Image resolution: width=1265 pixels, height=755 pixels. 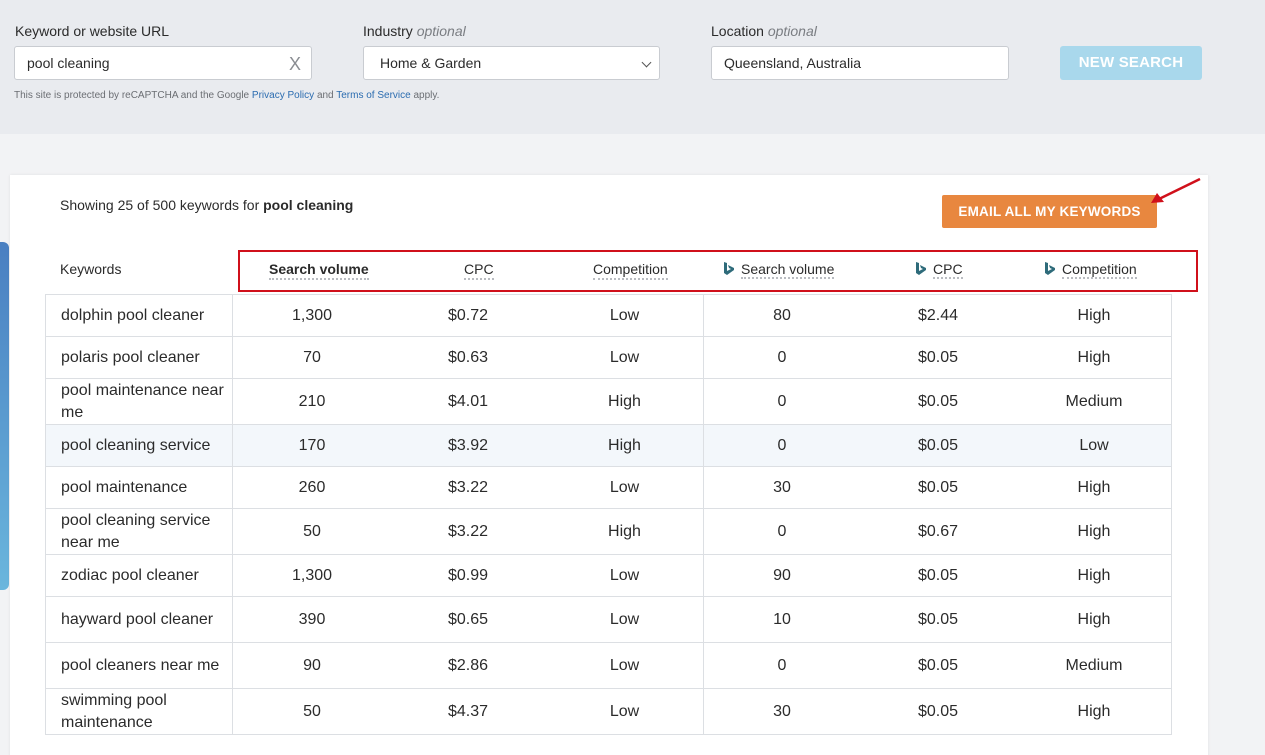 I want to click on results-query: pool cleaning, so click(x=308, y=205).